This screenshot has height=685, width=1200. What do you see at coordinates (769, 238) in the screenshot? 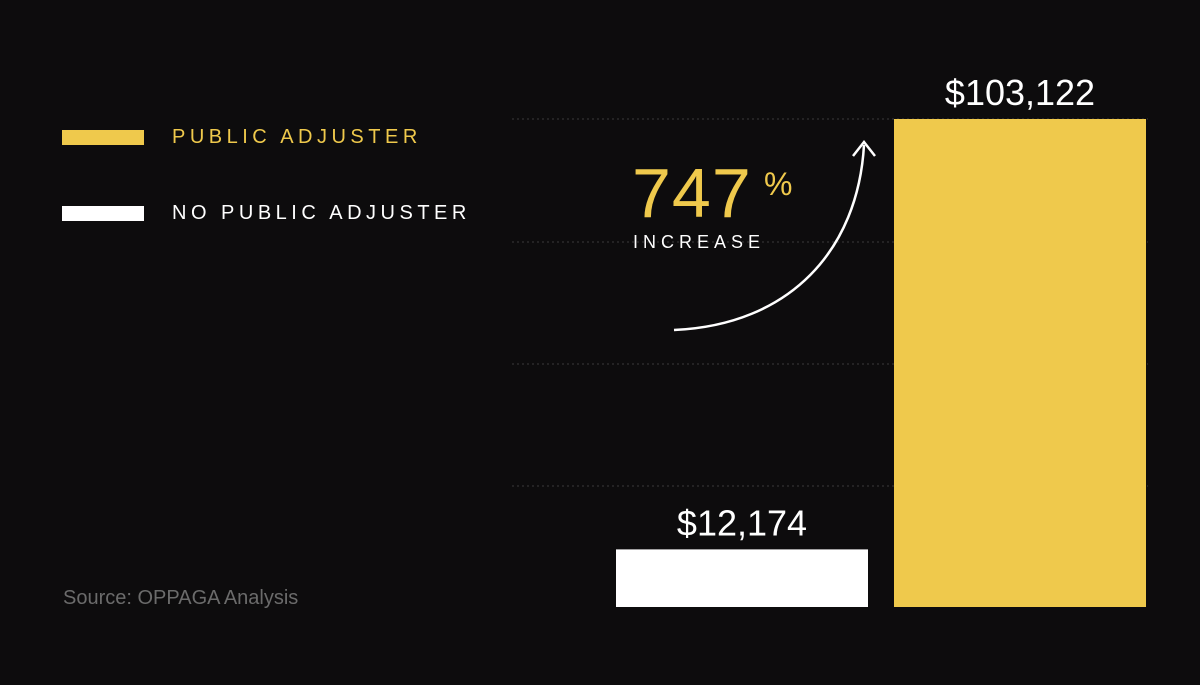
I see `increase-arrow-curve` at bounding box center [769, 238].